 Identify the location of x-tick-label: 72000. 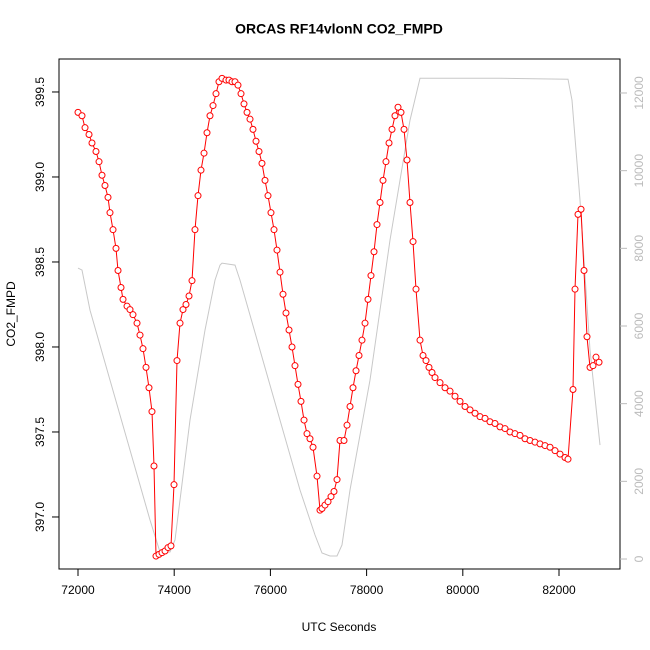
(78, 590).